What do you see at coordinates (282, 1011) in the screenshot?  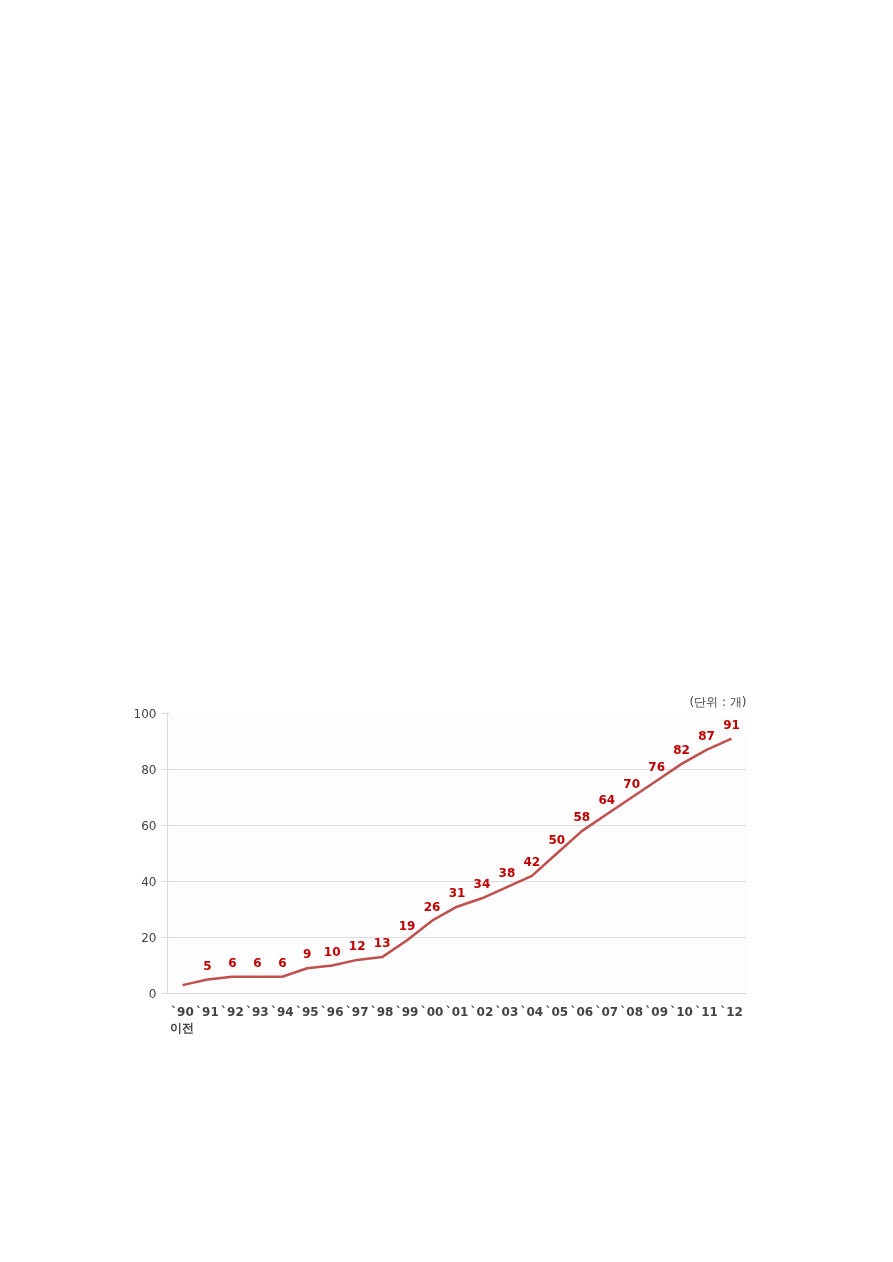 I see `x-tick-label: `94` at bounding box center [282, 1011].